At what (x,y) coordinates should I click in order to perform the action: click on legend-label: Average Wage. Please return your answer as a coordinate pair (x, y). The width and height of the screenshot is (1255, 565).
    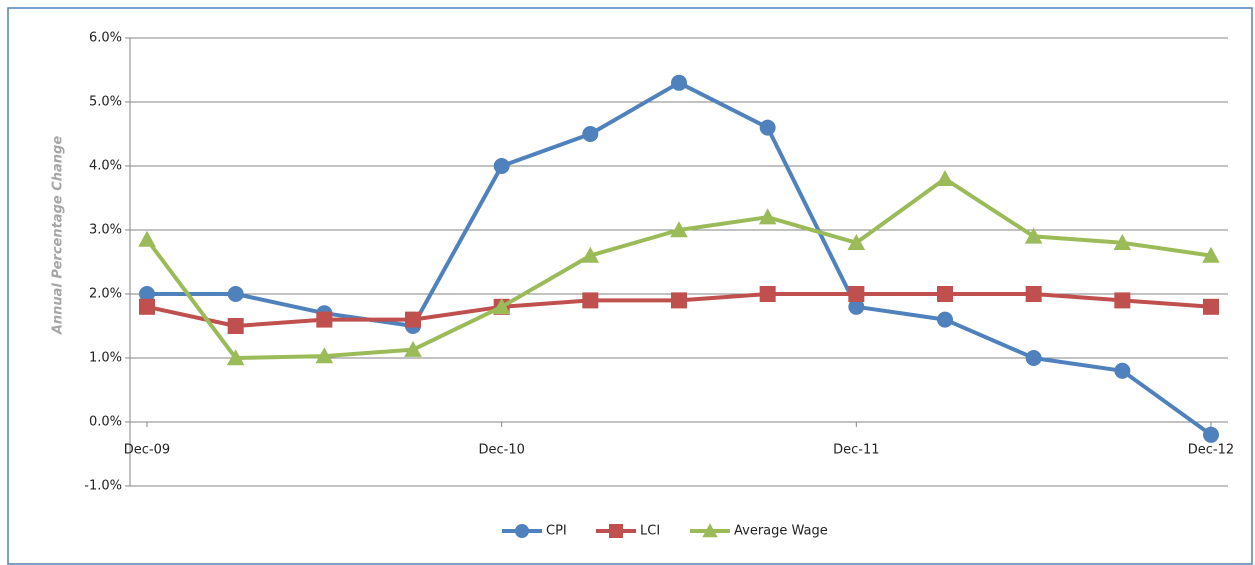
    Looking at the image, I should click on (781, 531).